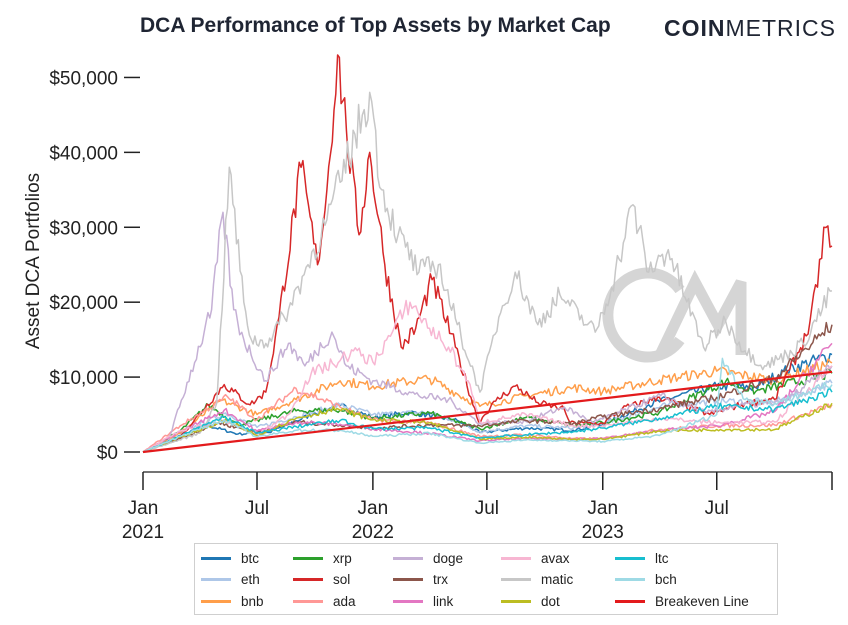 The image size is (848, 625). Describe the element at coordinates (666, 579) in the screenshot. I see `legend-label: bch` at that location.